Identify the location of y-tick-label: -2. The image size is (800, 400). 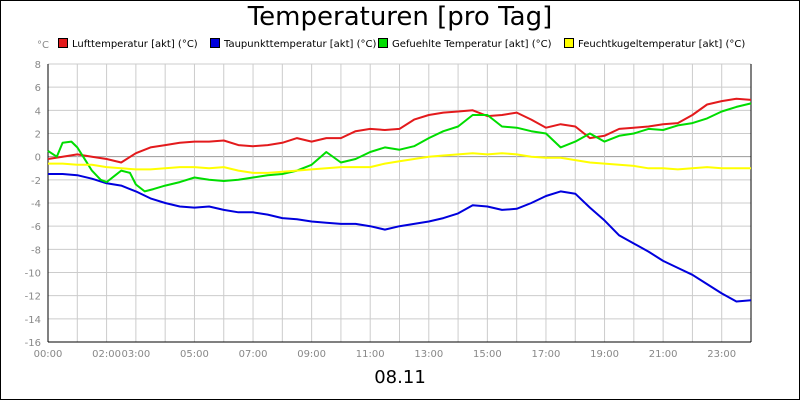
(36, 181).